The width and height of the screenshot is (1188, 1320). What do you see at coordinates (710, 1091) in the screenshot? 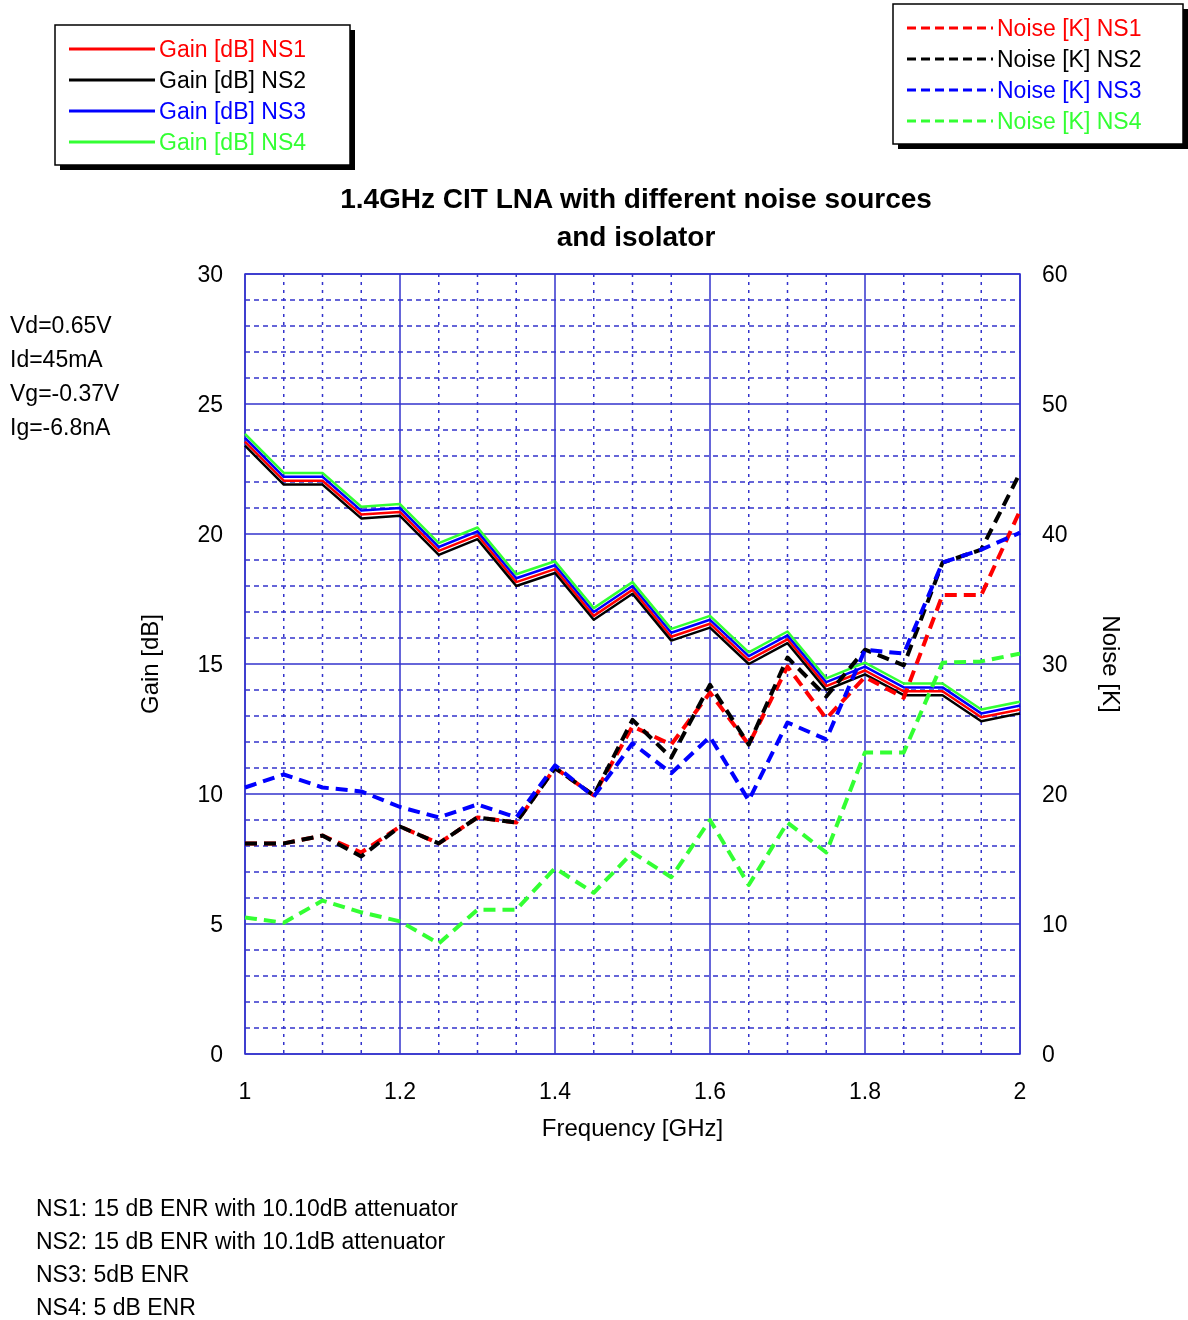
I see `x-tick-label: 1.6` at bounding box center [710, 1091].